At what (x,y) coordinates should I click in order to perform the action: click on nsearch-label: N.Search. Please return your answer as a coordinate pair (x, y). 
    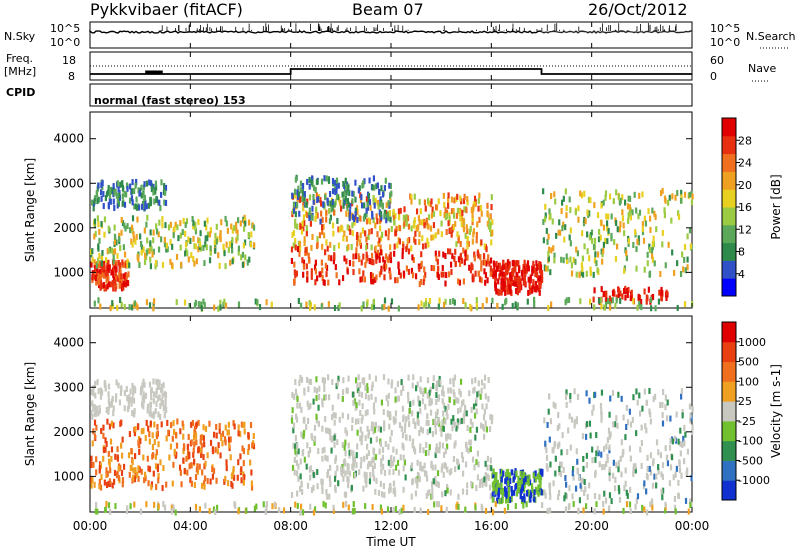
    Looking at the image, I should click on (771, 36).